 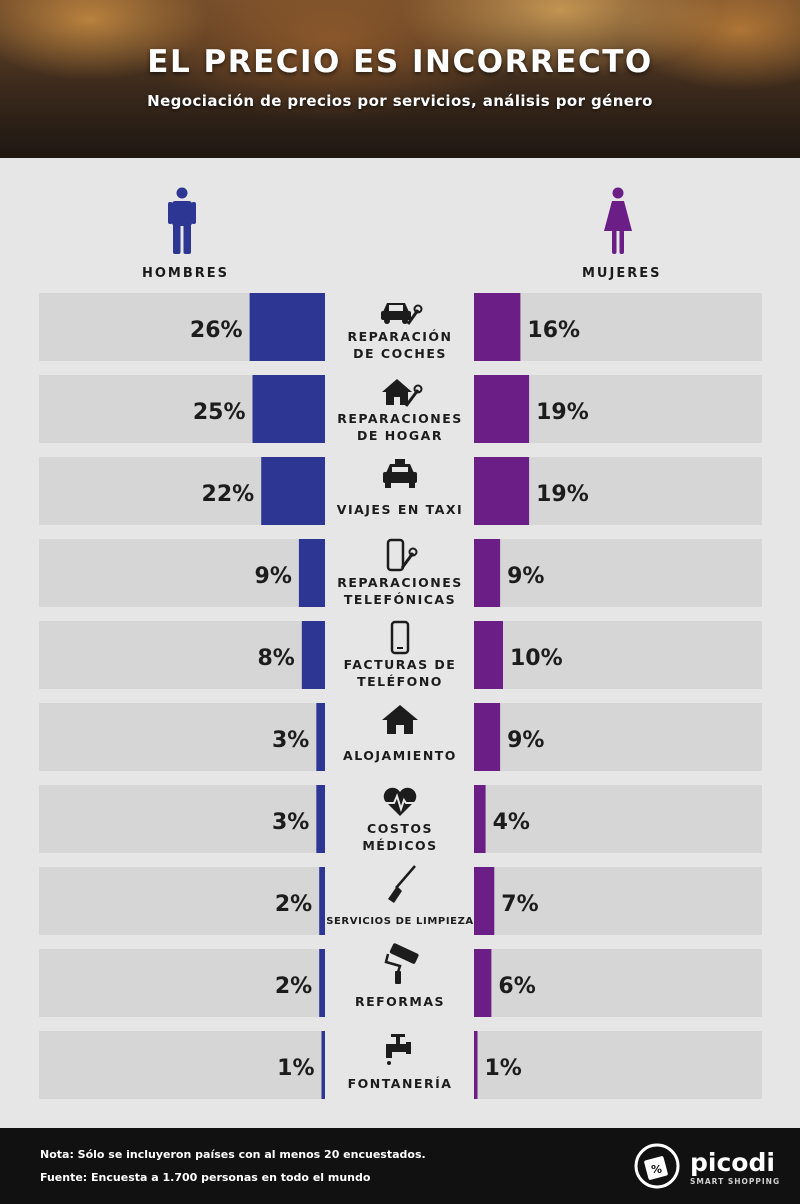 I want to click on broom-icon, so click(x=402, y=884).